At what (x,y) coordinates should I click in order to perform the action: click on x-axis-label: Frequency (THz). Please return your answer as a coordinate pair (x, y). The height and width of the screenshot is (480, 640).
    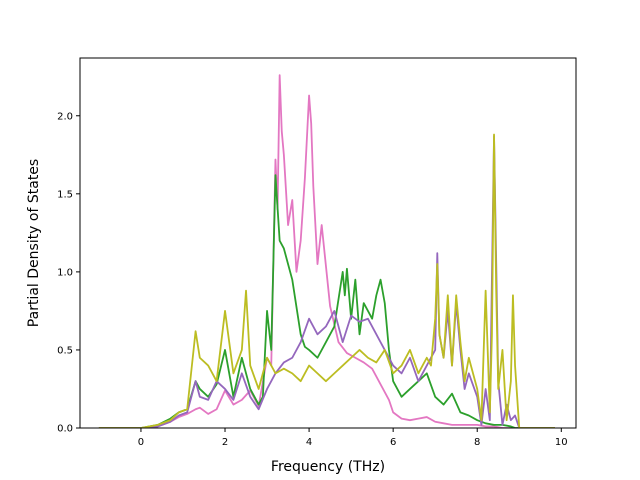
    Looking at the image, I should click on (328, 467).